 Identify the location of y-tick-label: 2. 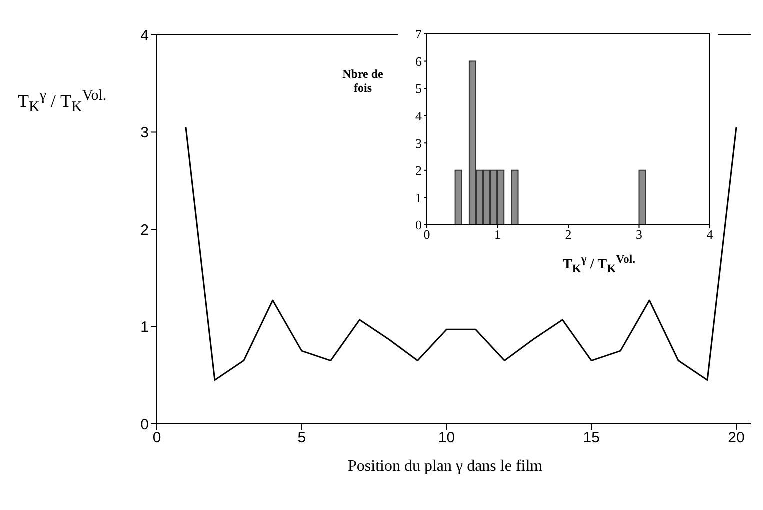
(419, 170).